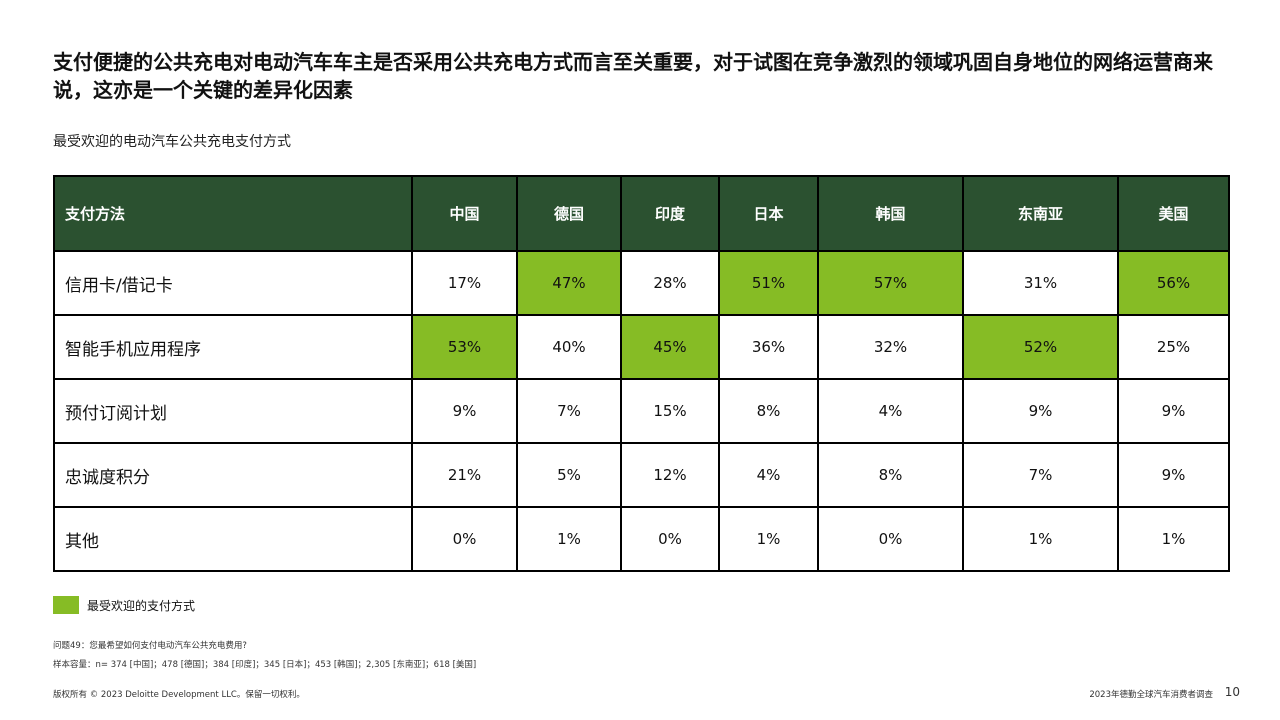 Image resolution: width=1280 pixels, height=720 pixels. What do you see at coordinates (1173, 283) in the screenshot?
I see `table-cell: 56%` at bounding box center [1173, 283].